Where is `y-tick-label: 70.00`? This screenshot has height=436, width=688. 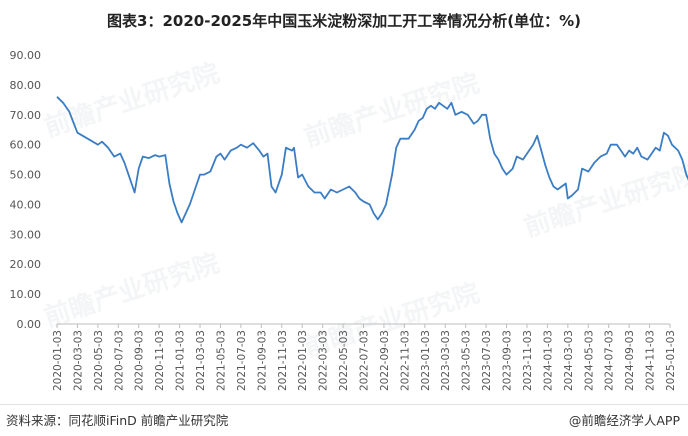 y-tick-label: 70.00 is located at coordinates (26, 115).